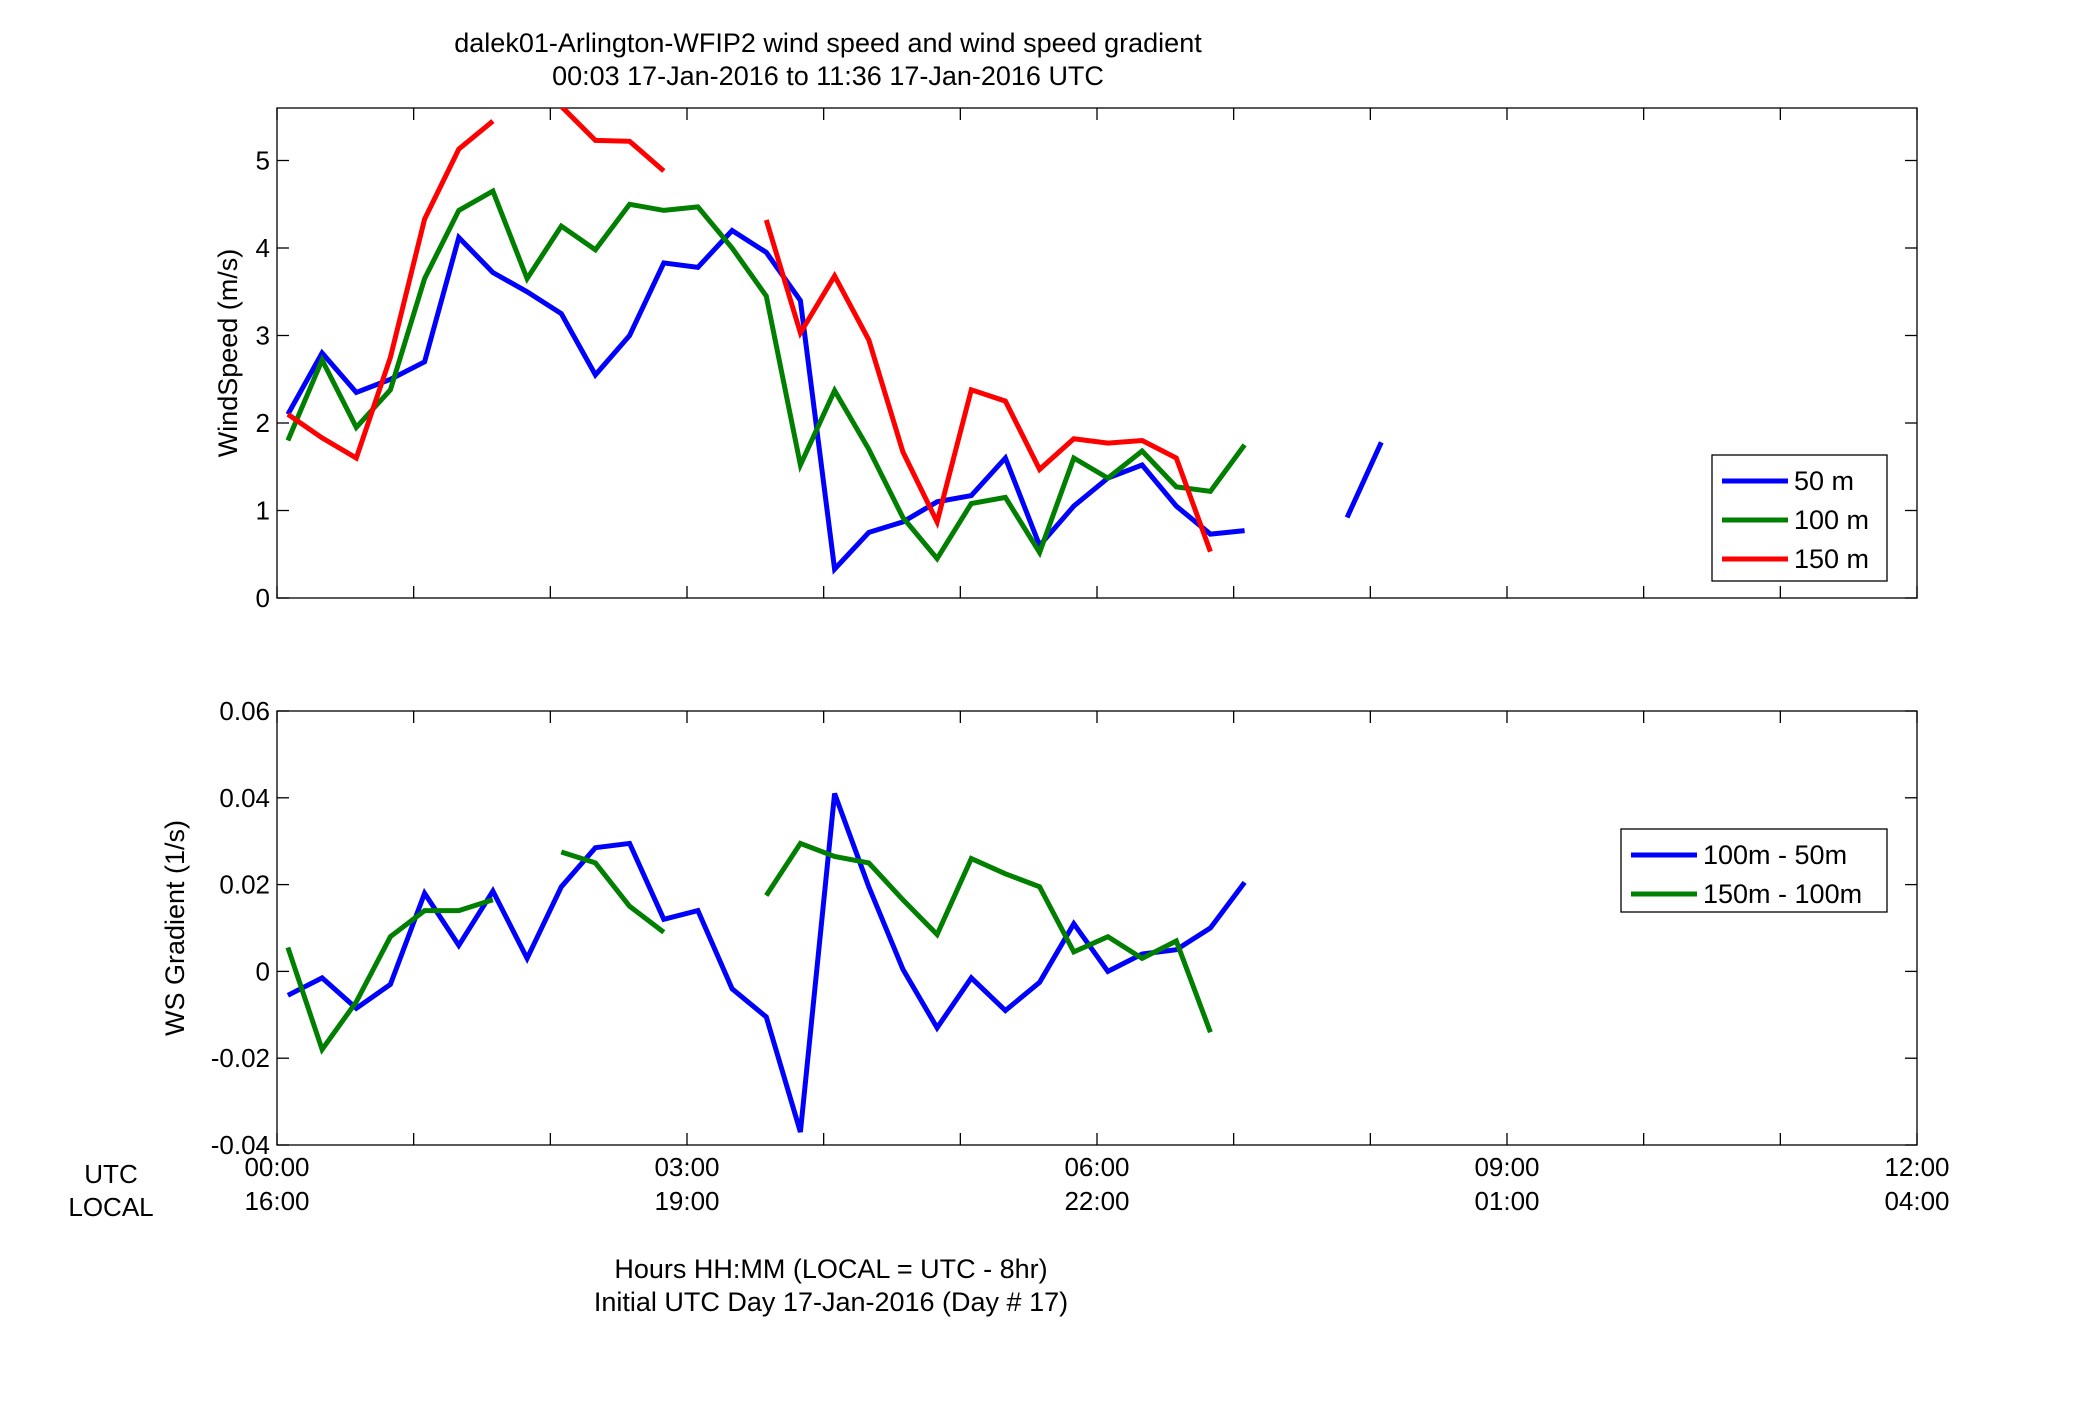 This screenshot has width=2098, height=1425. What do you see at coordinates (276, 1167) in the screenshot?
I see `x-tick-label-utc: 00:00` at bounding box center [276, 1167].